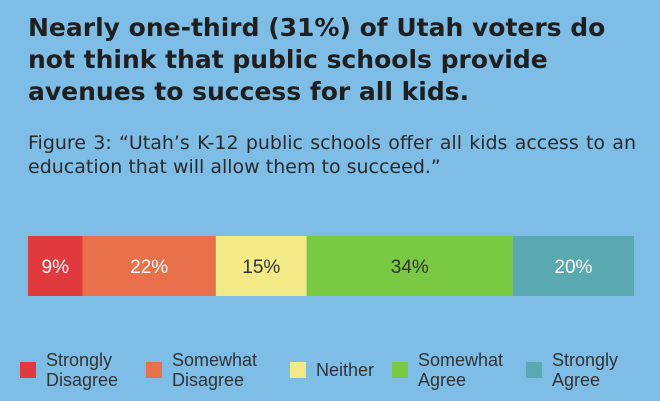 The width and height of the screenshot is (660, 401). I want to click on legend-item-4: Somewhat Agree, so click(447, 370).